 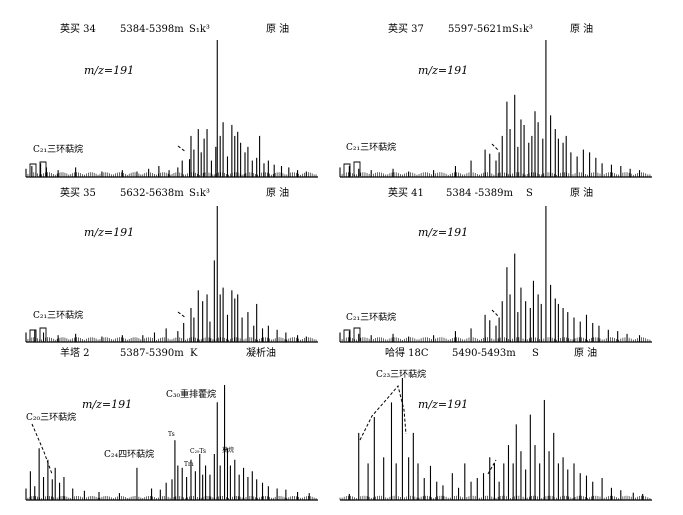 I want to click on peak-annotation: C₂₀三环萜烷, so click(x=51, y=417).